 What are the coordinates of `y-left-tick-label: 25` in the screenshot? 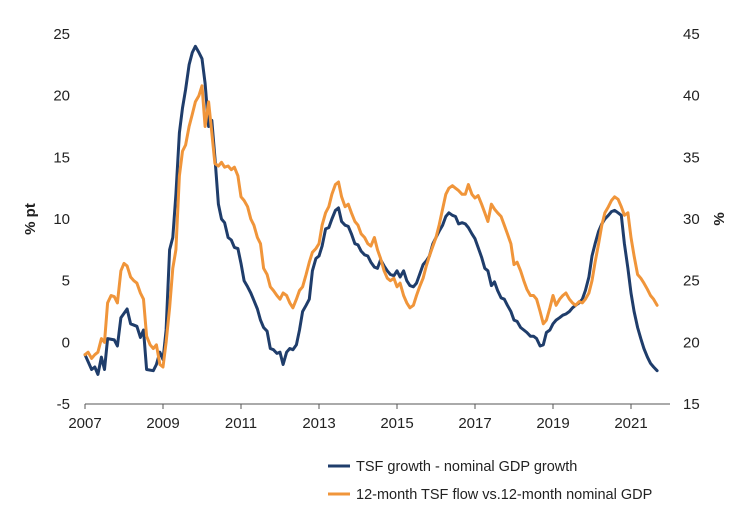 It's located at (61, 34).